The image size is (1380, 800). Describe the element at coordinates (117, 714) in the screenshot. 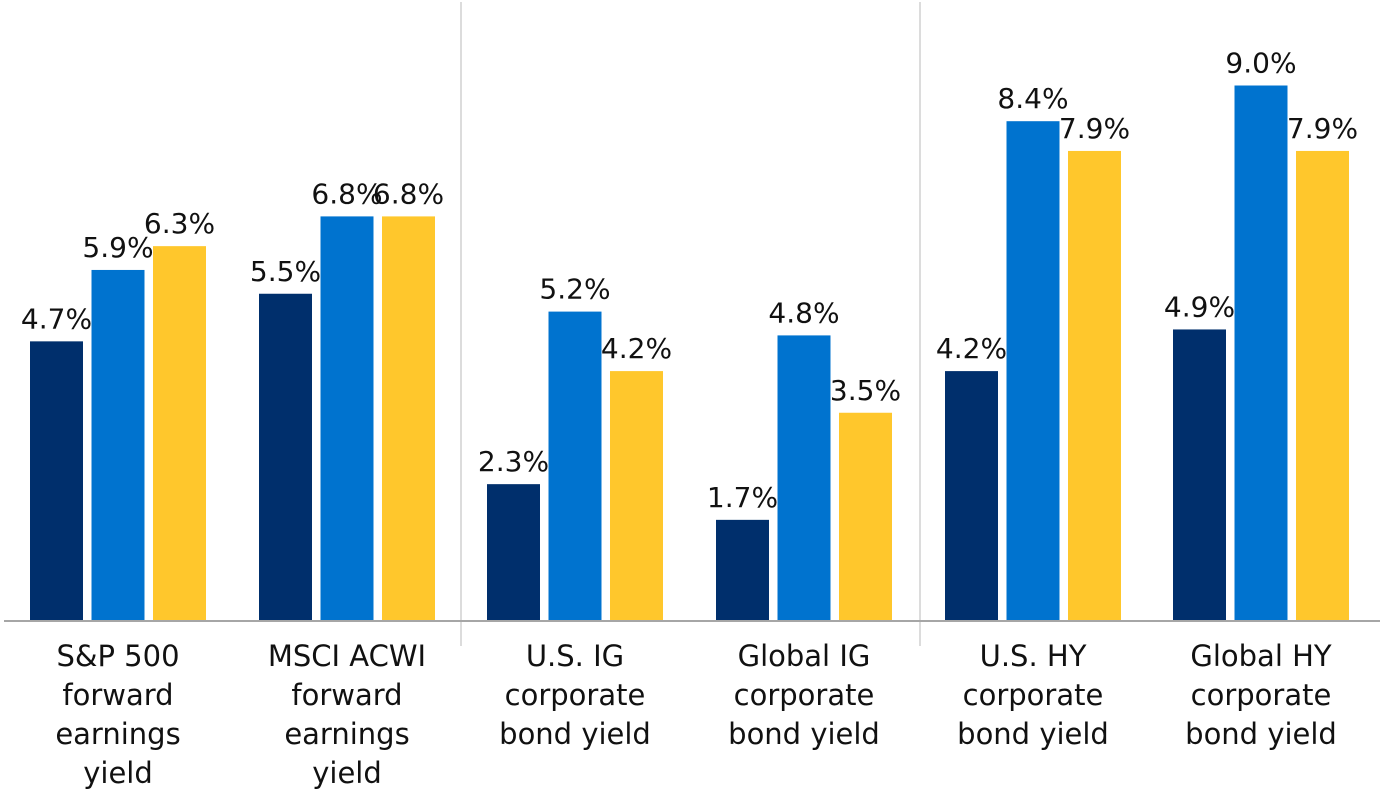

I see `category-label-1: S&P 500 forward earnings yield` at that location.